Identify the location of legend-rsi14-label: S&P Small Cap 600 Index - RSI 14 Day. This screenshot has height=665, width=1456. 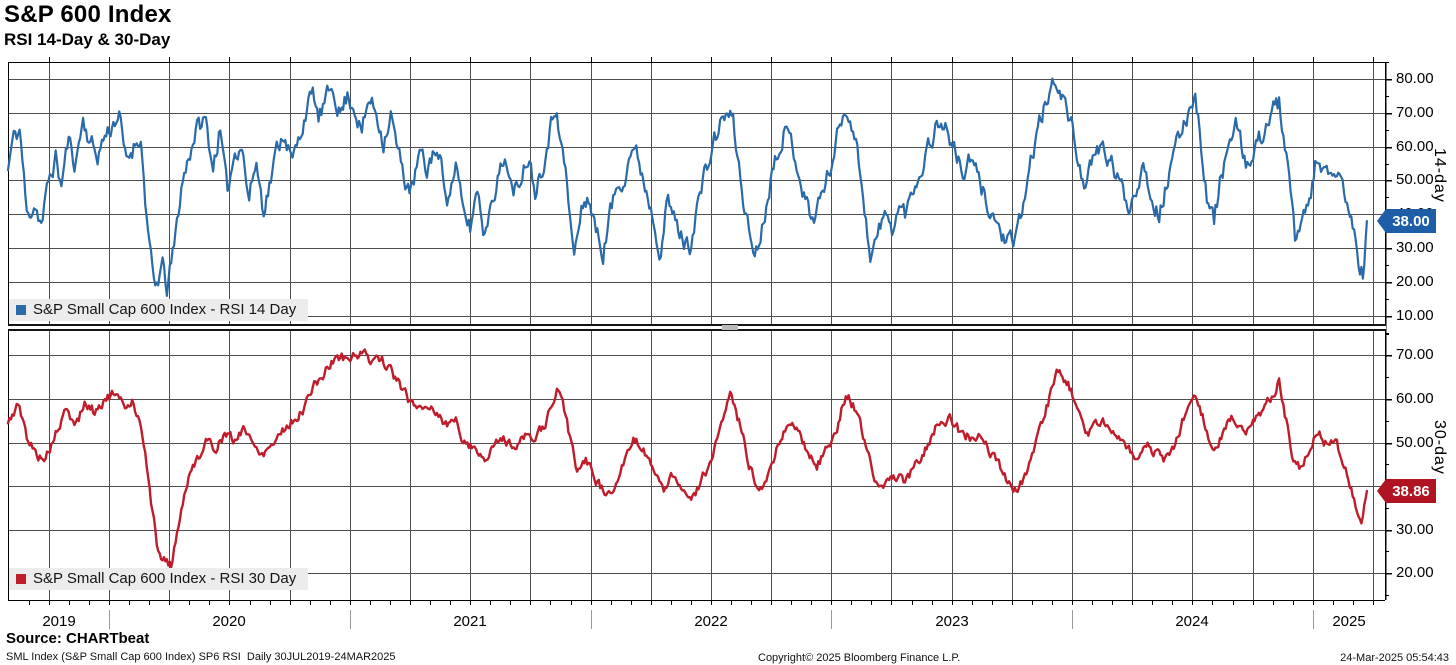
(165, 309).